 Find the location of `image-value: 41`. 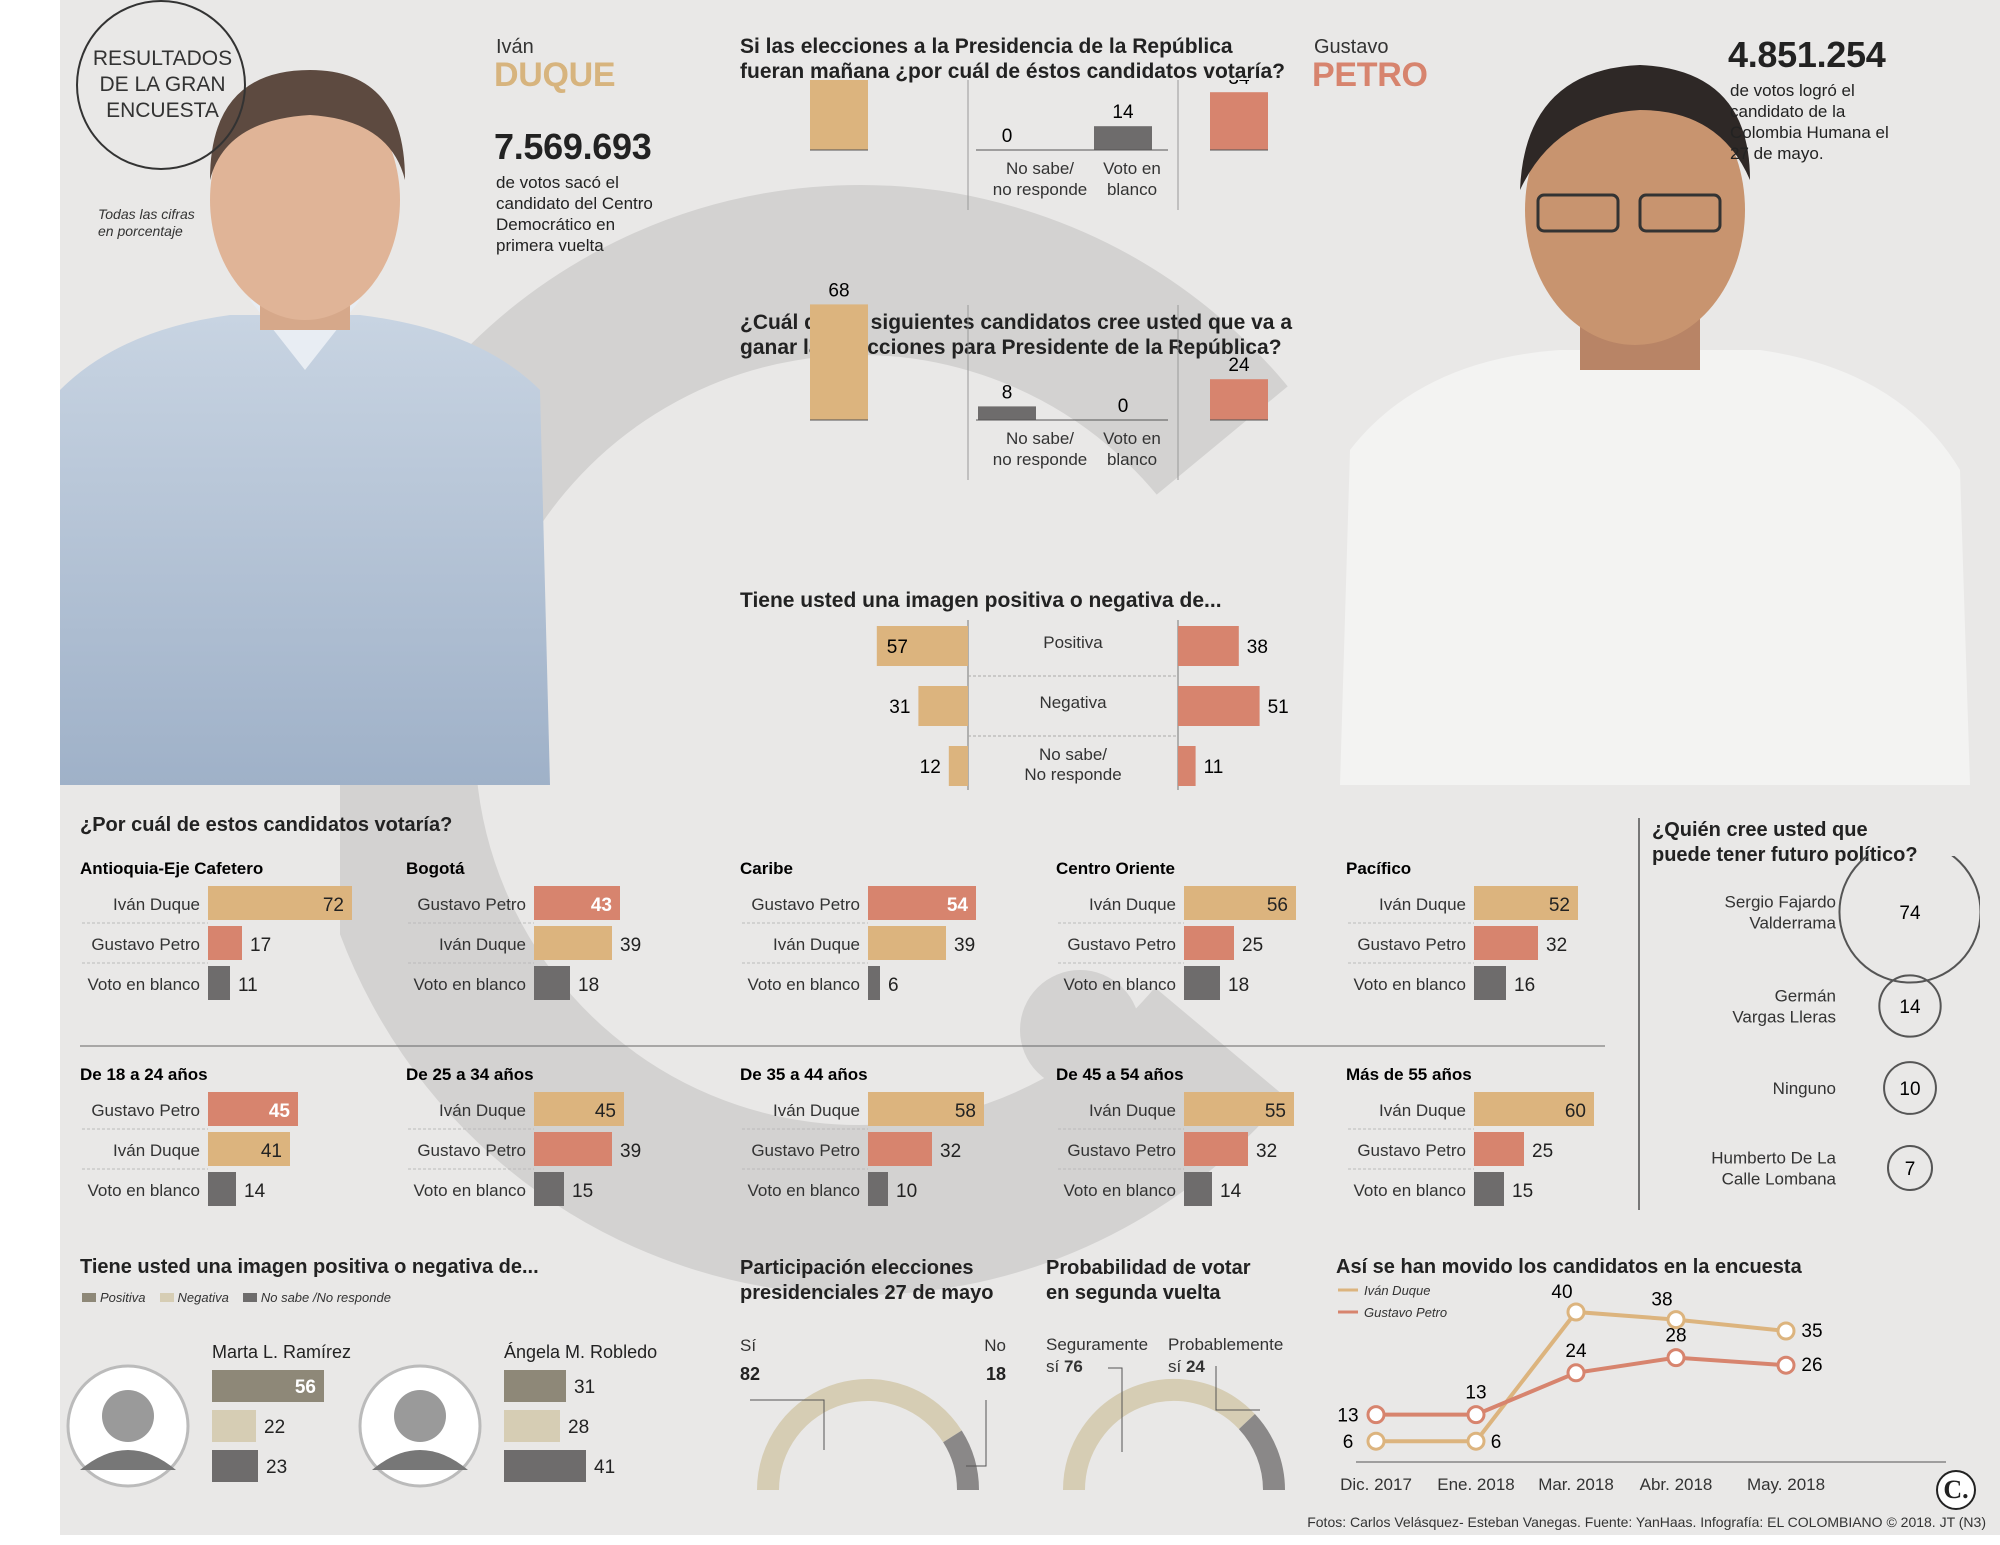

image-value: 41 is located at coordinates (604, 1467).